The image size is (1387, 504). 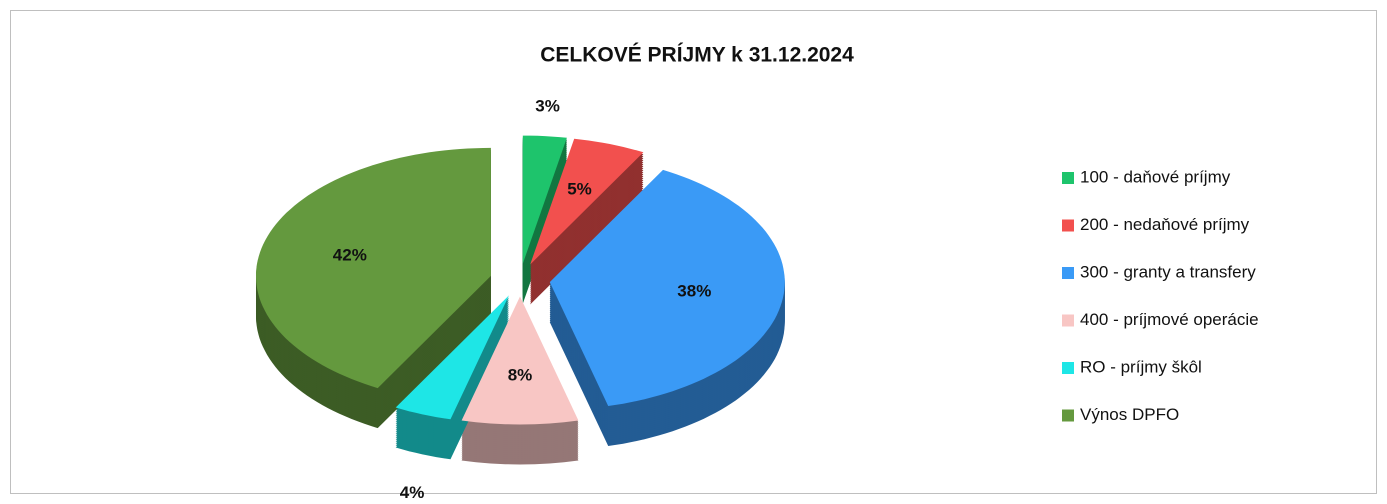 What do you see at coordinates (547, 105) in the screenshot?
I see `data-label: 3%` at bounding box center [547, 105].